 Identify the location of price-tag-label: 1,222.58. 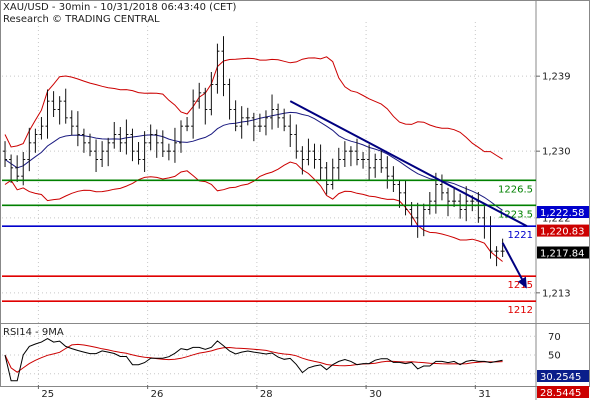
(562, 213).